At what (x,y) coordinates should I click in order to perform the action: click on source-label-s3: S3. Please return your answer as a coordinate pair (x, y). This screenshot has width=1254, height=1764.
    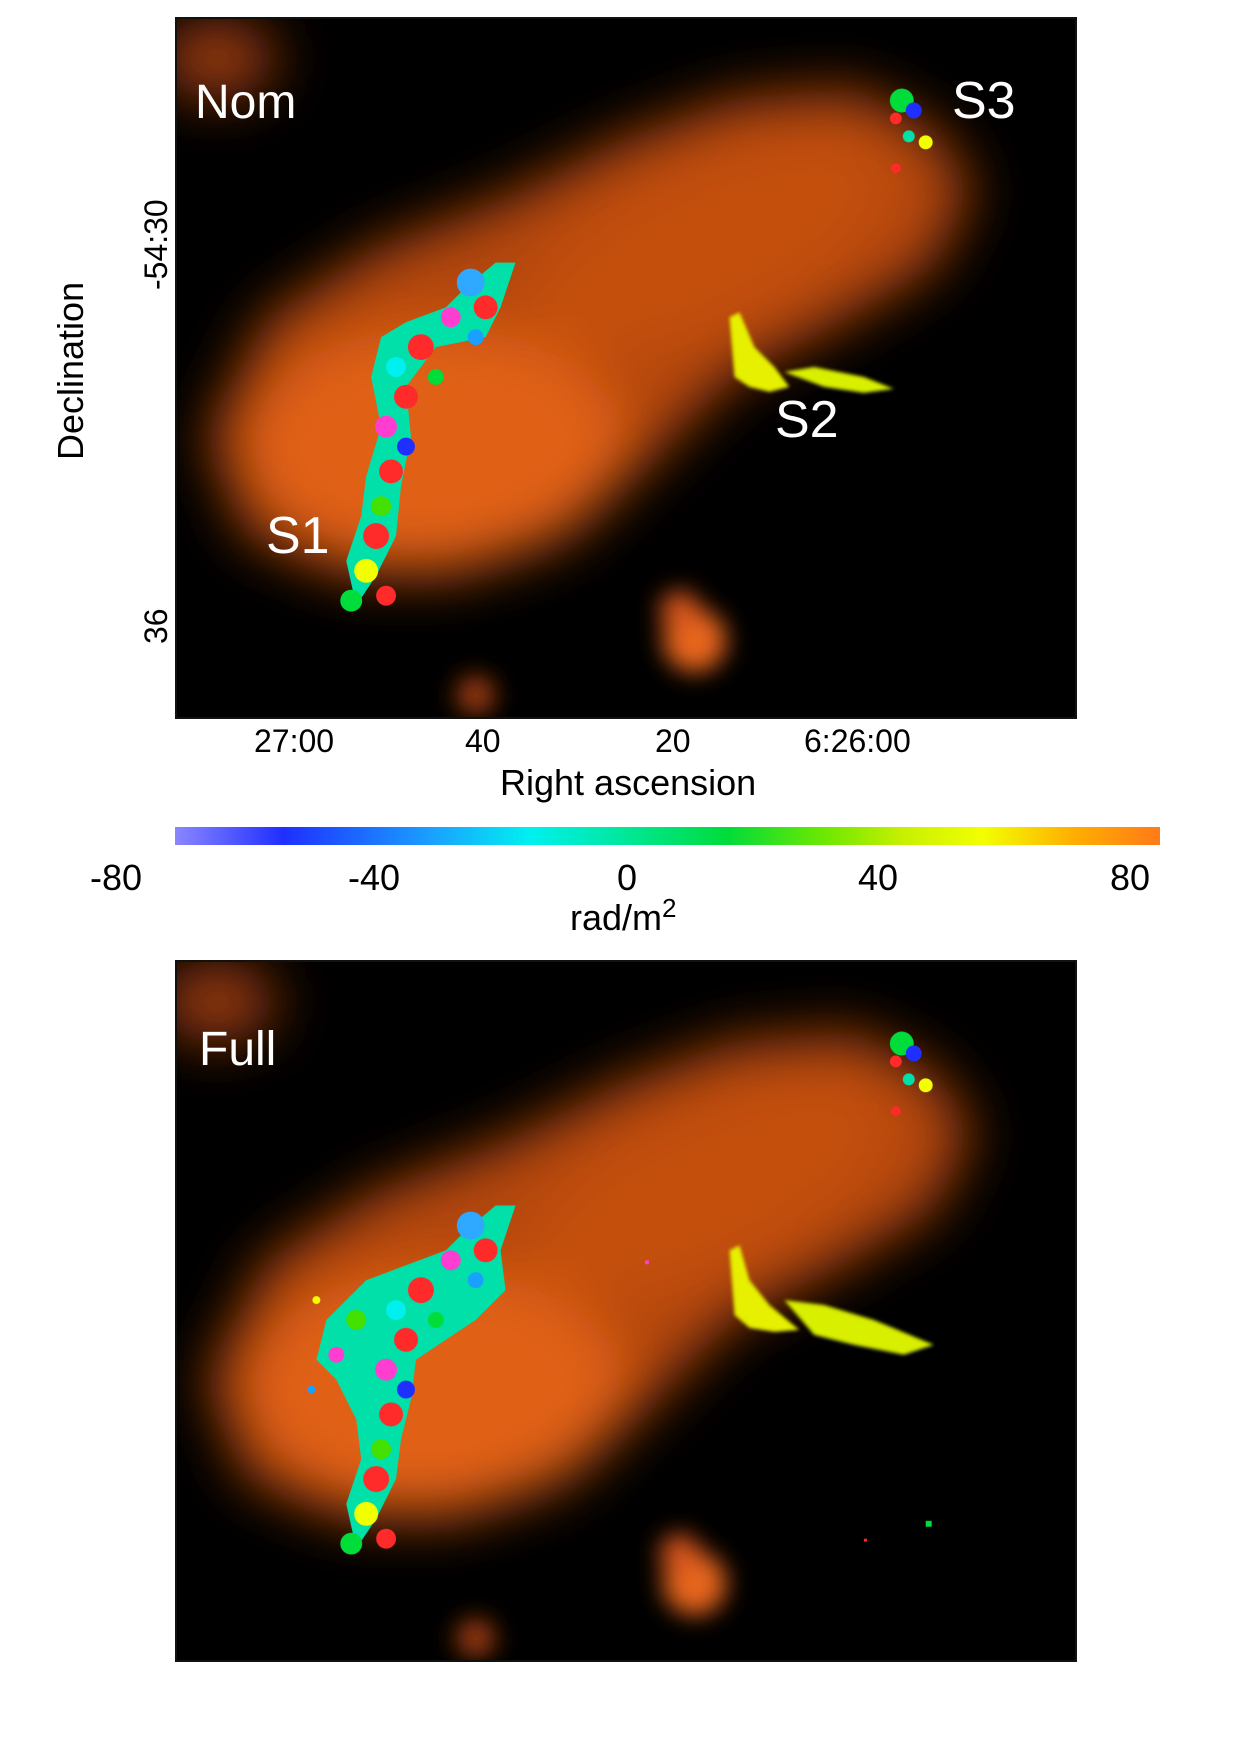
    Looking at the image, I should click on (984, 101).